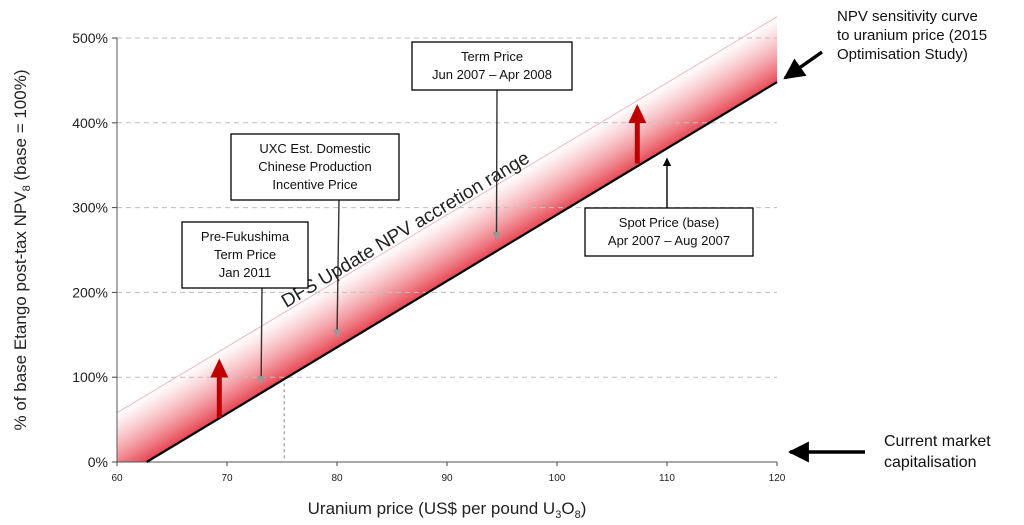 The width and height of the screenshot is (1024, 525). Describe the element at coordinates (245, 272) in the screenshot. I see `callout-text: Jan 2011` at that location.